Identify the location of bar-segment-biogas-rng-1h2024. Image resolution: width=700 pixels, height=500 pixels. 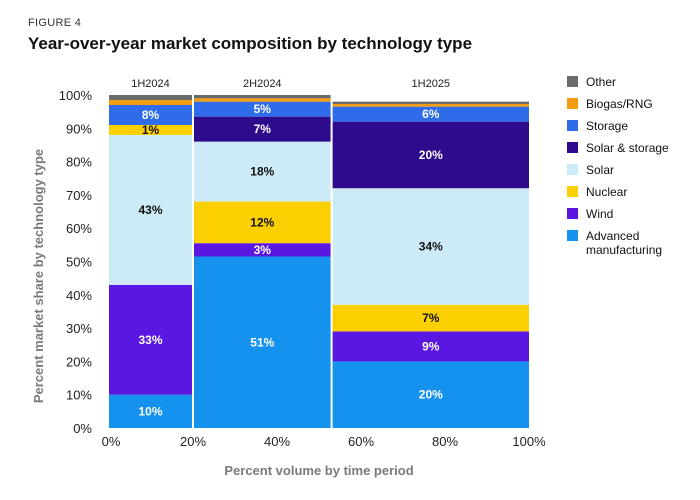
(150, 102).